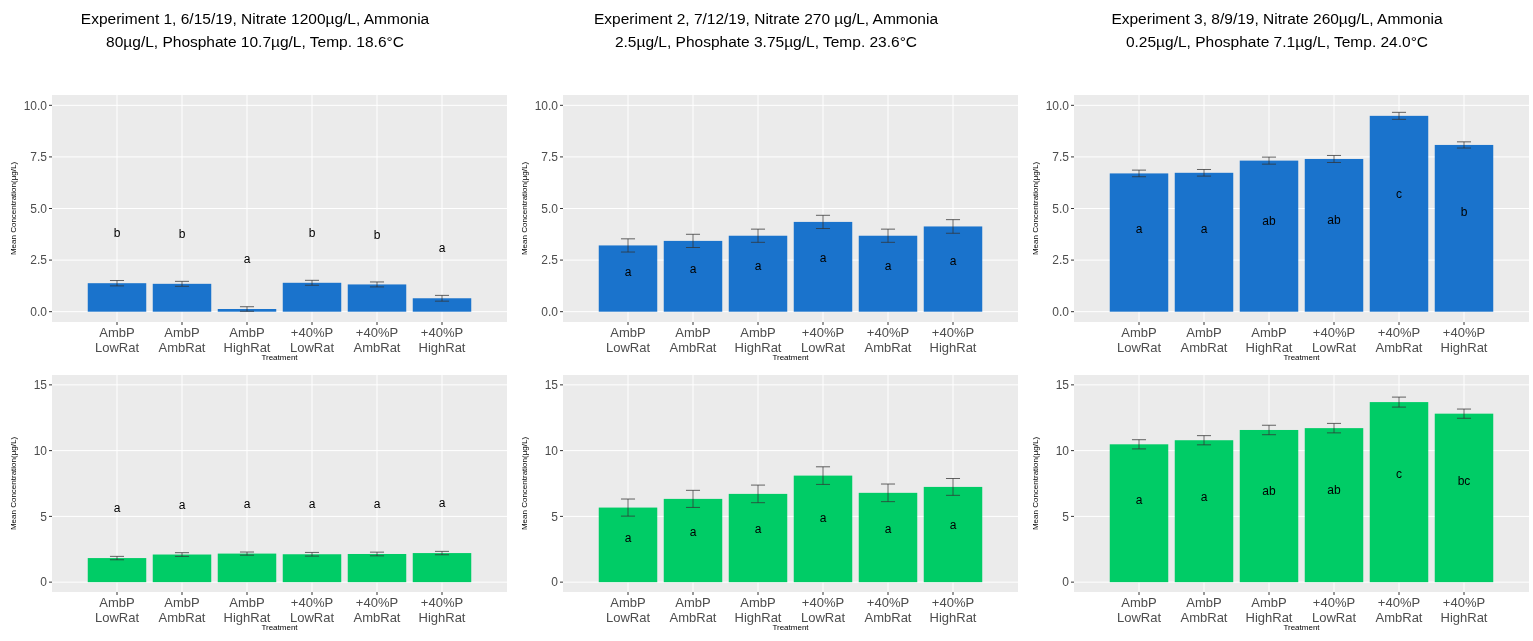  I want to click on y-tick-label: 5, so click(1066, 516).